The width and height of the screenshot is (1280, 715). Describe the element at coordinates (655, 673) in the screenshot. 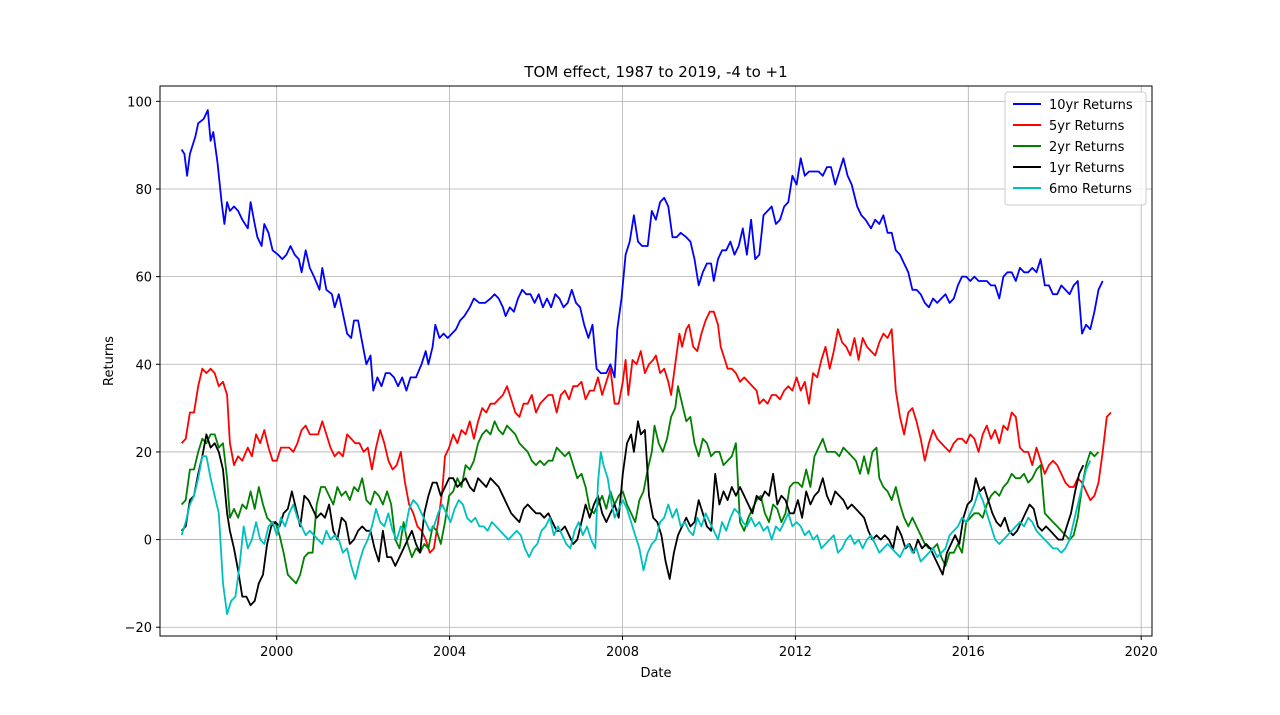

I see `x-axis-label: Date` at that location.